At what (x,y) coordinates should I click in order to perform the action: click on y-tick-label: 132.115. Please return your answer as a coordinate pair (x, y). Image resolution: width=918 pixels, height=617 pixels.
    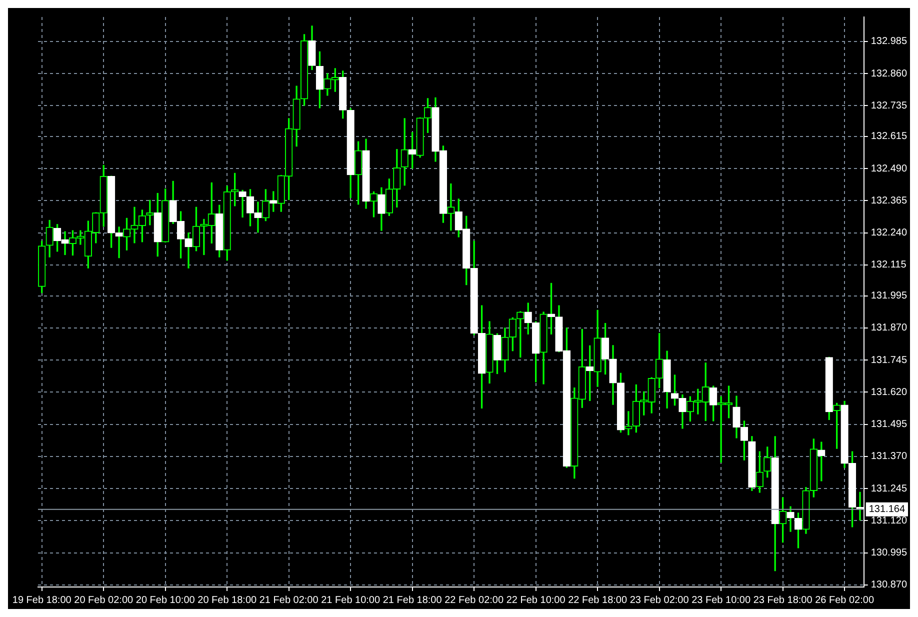
    Looking at the image, I should click on (888, 265).